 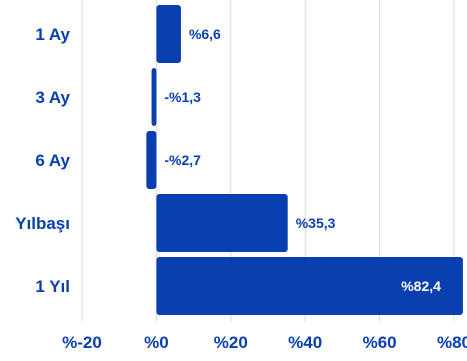 I want to click on x-tick-label-3: %40, so click(x=305, y=342).